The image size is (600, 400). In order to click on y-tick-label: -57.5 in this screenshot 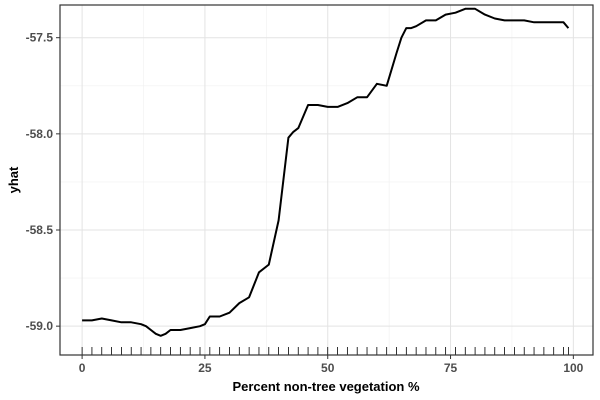, I will do `click(40, 38)`.